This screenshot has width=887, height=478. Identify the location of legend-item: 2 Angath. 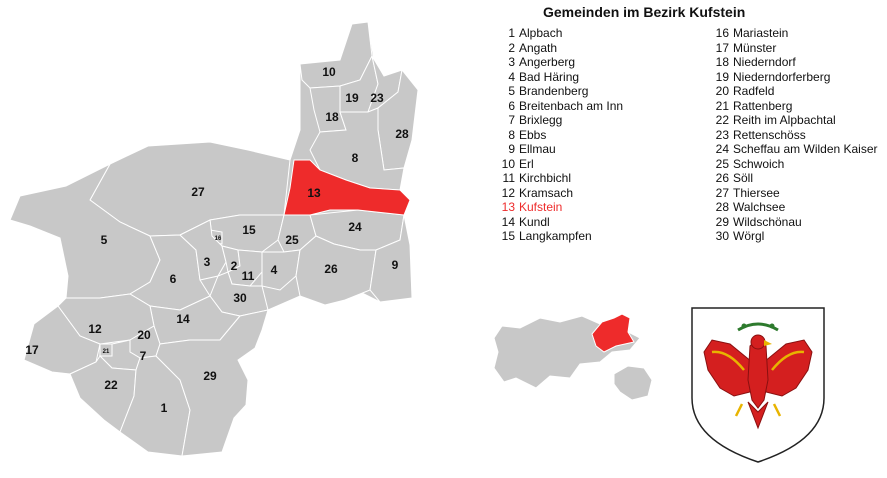
(559, 48).